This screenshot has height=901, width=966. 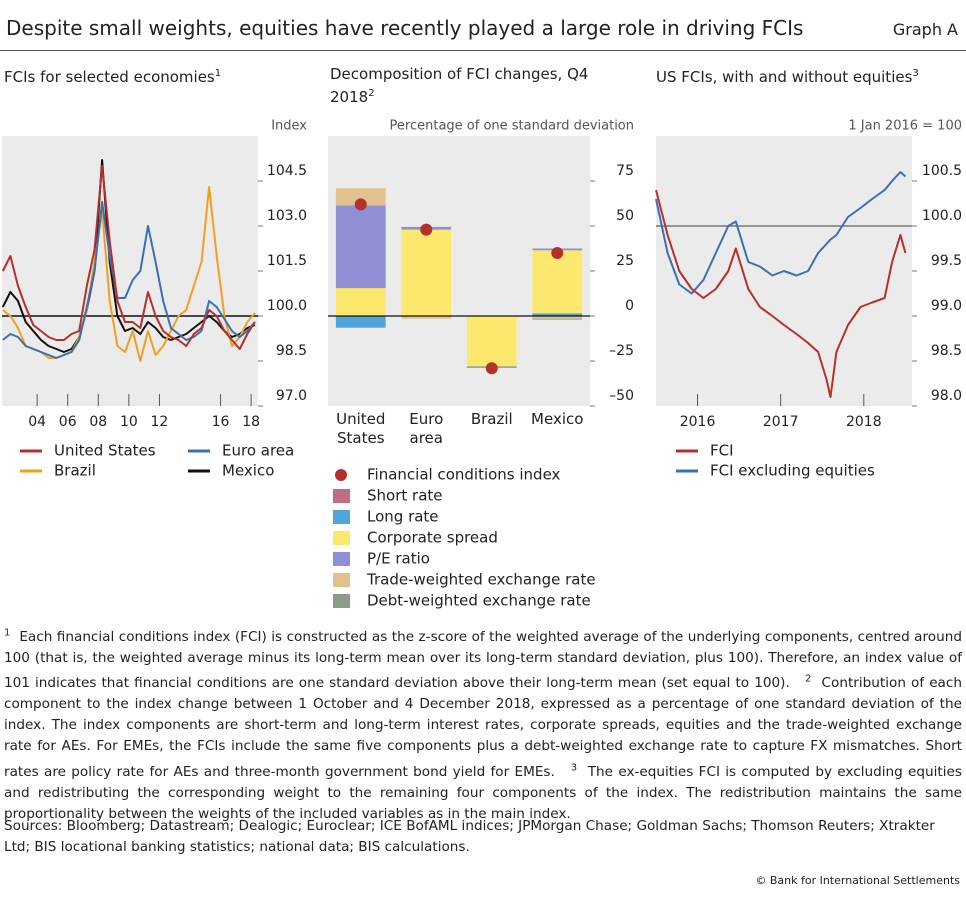 What do you see at coordinates (251, 422) in the screenshot?
I see `x-tick-label: 18` at bounding box center [251, 422].